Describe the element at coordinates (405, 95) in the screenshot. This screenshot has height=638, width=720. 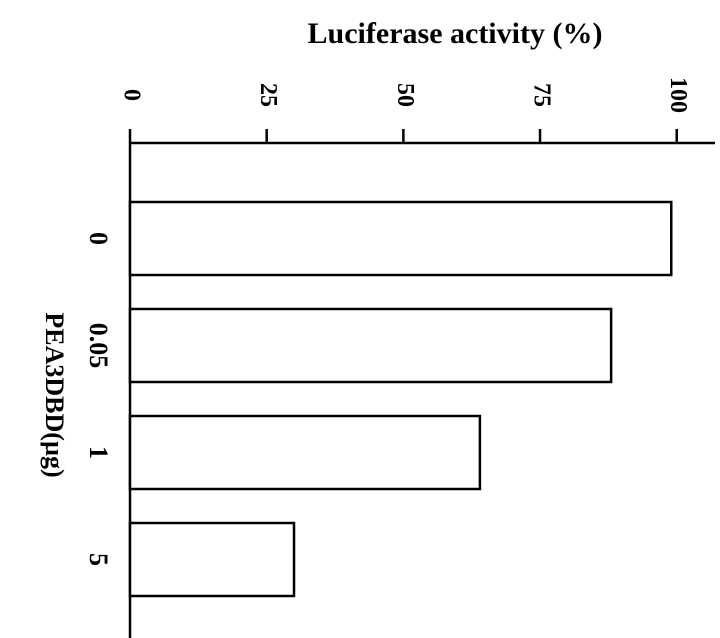
I see `x-tick-label: 50` at that location.